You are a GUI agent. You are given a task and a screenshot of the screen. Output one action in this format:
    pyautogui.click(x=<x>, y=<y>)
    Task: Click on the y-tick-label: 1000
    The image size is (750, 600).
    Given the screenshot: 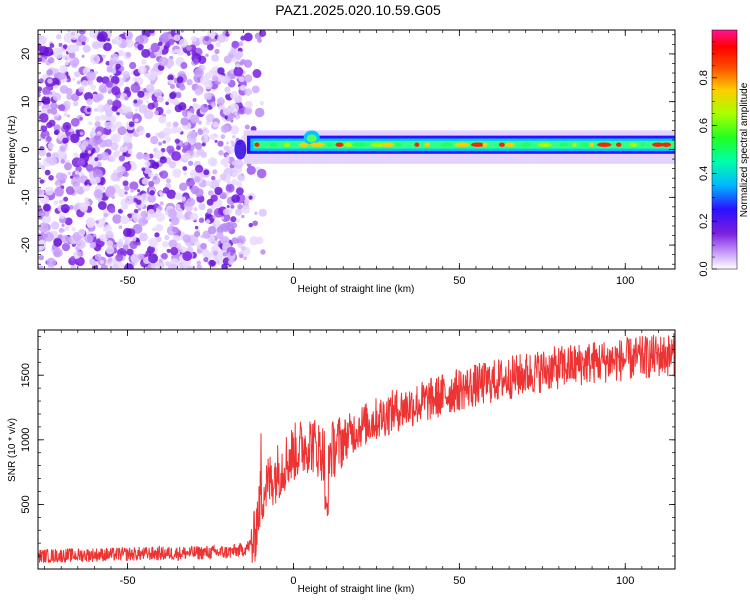 What is the action you would take?
    pyautogui.click(x=26, y=440)
    